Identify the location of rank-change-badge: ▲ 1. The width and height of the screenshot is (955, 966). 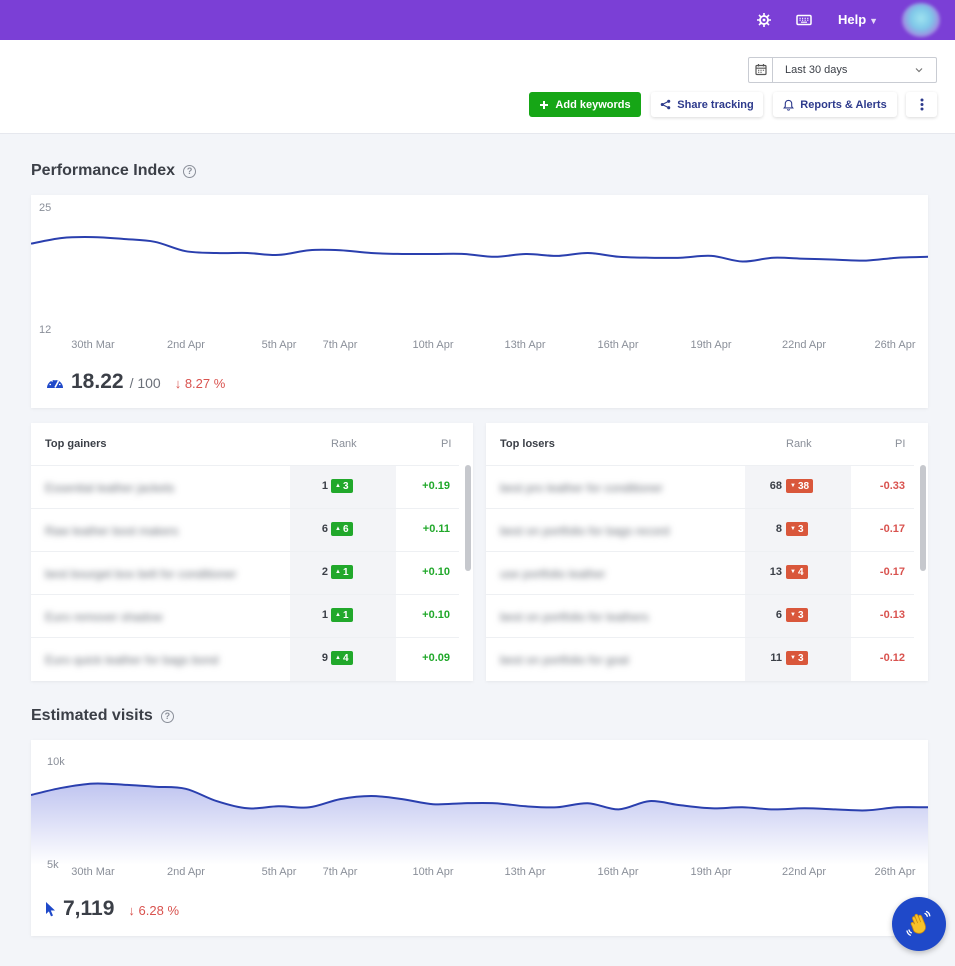
(342, 572).